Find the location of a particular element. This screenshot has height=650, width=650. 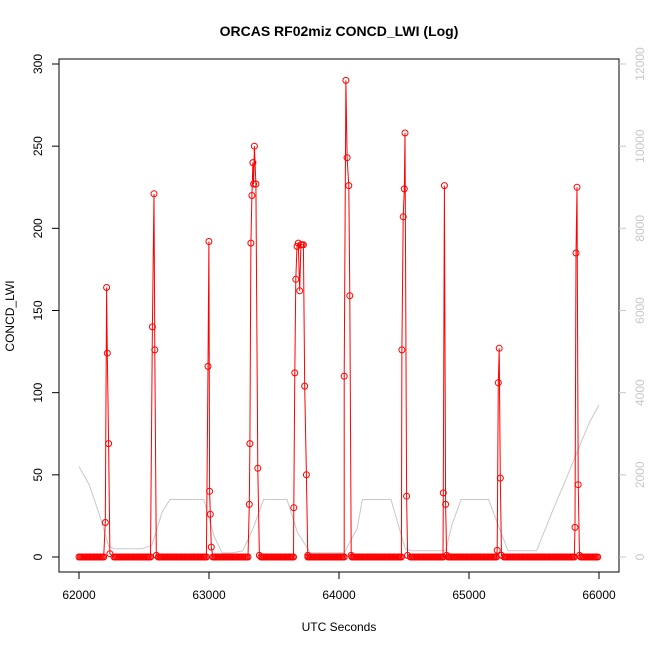

y-axis-left: 0 50 100 150 200 250 300 is located at coordinates (45, 307).